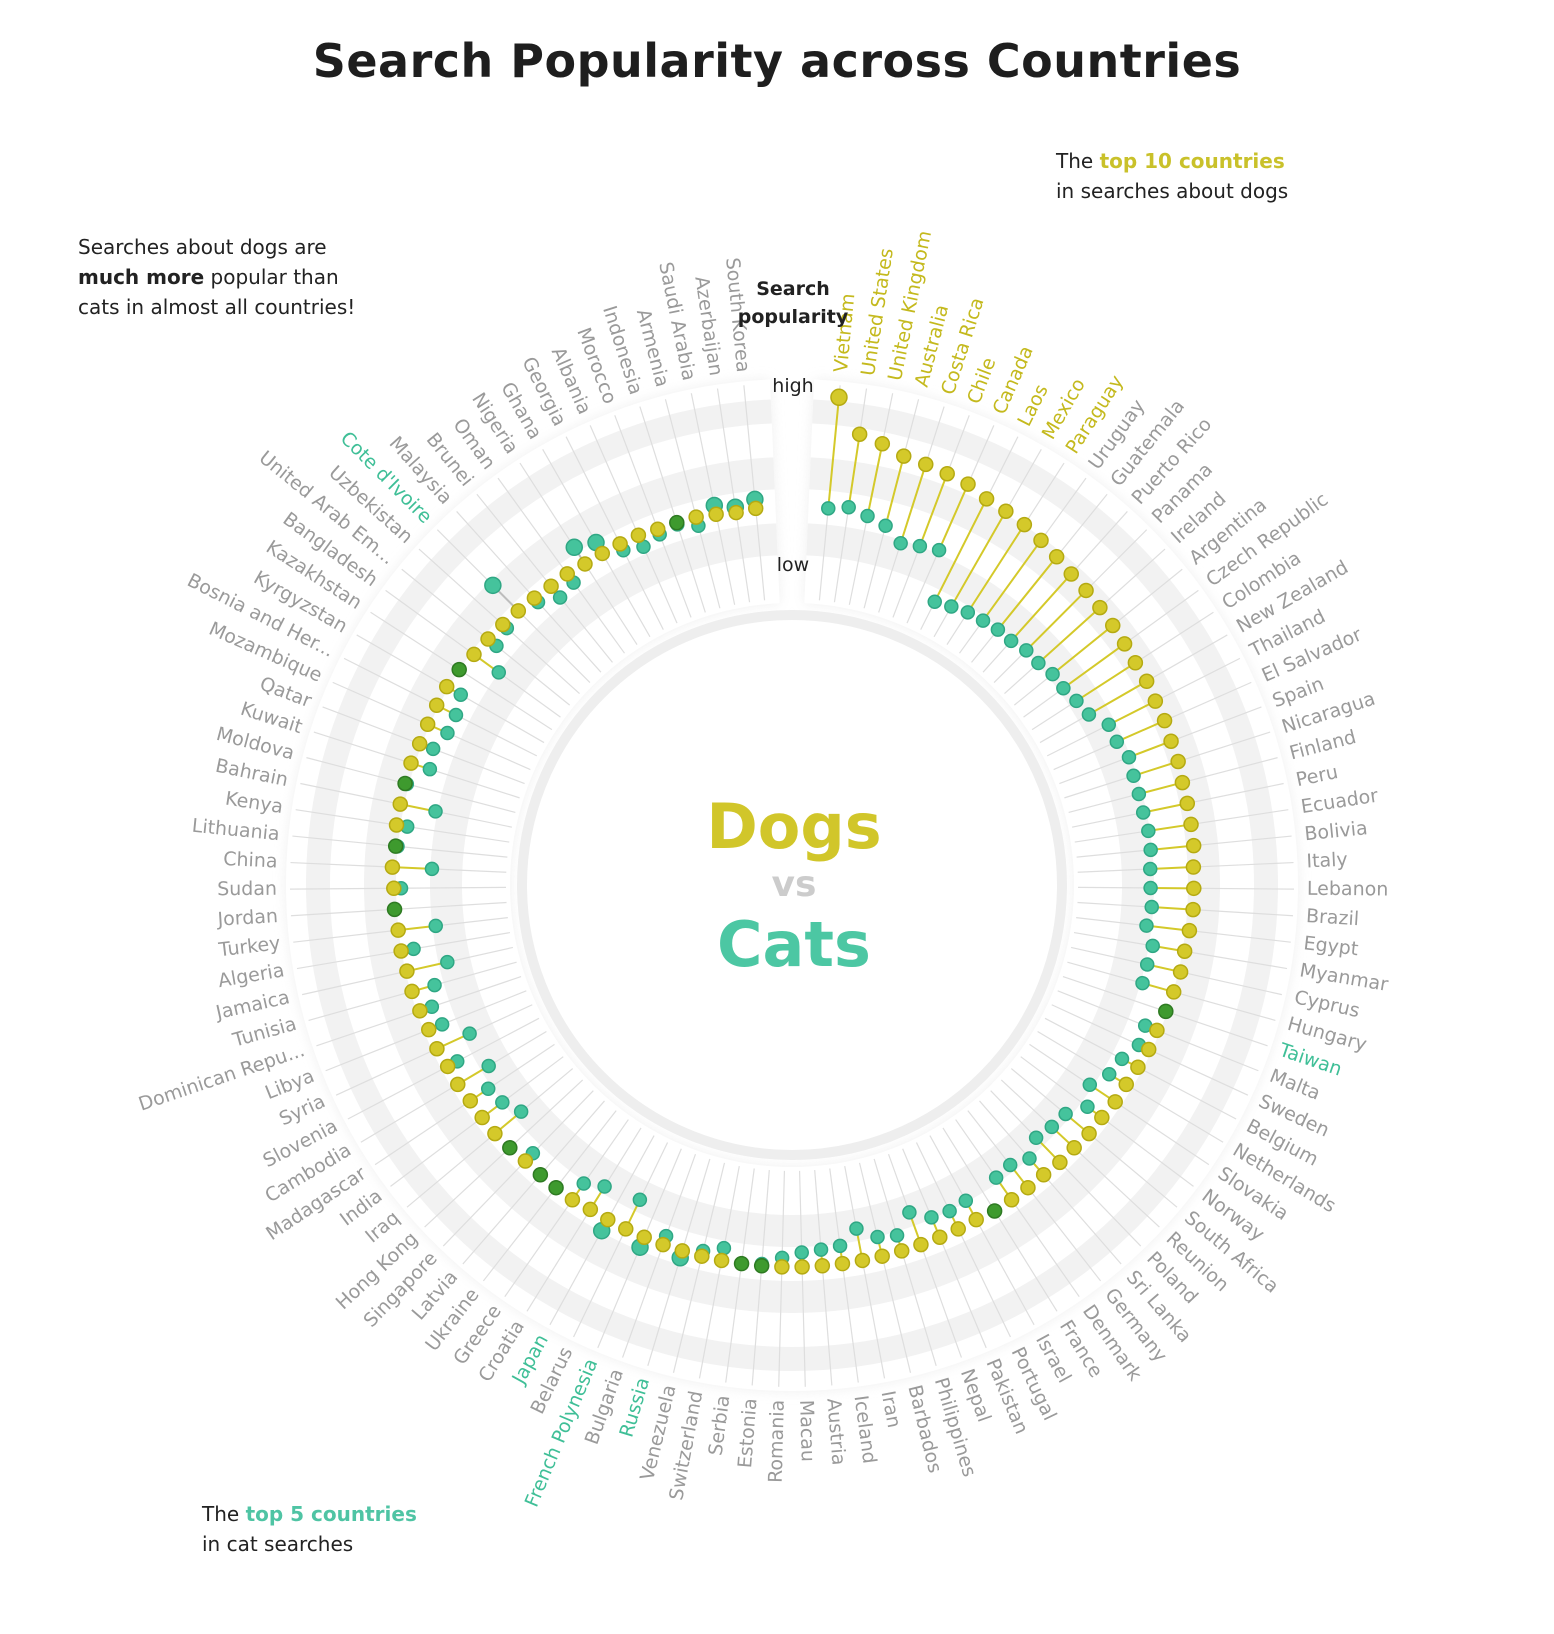  What do you see at coordinates (141, 277) in the screenshot?
I see `note-bold: much more` at bounding box center [141, 277].